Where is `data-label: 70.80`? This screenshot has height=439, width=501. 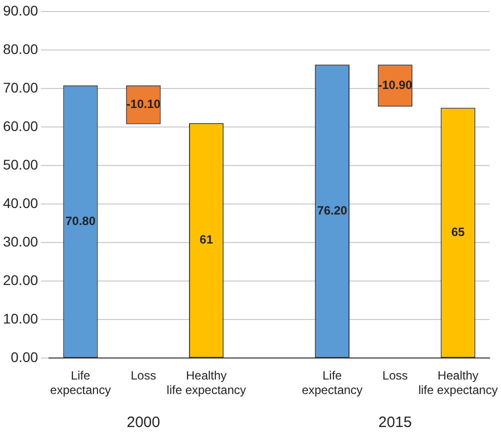 data-label: 70.80 is located at coordinates (80, 221).